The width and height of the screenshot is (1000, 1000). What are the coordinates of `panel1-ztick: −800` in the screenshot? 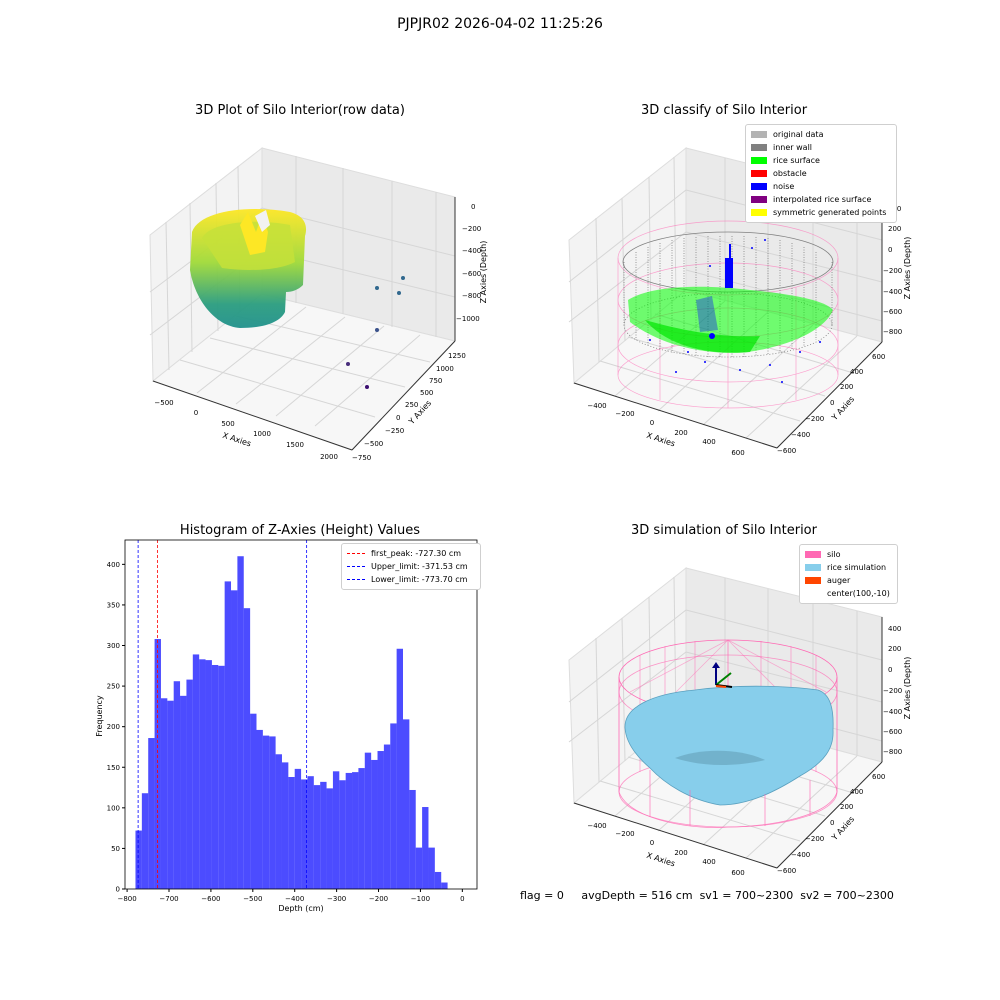 It's located at (471, 296).